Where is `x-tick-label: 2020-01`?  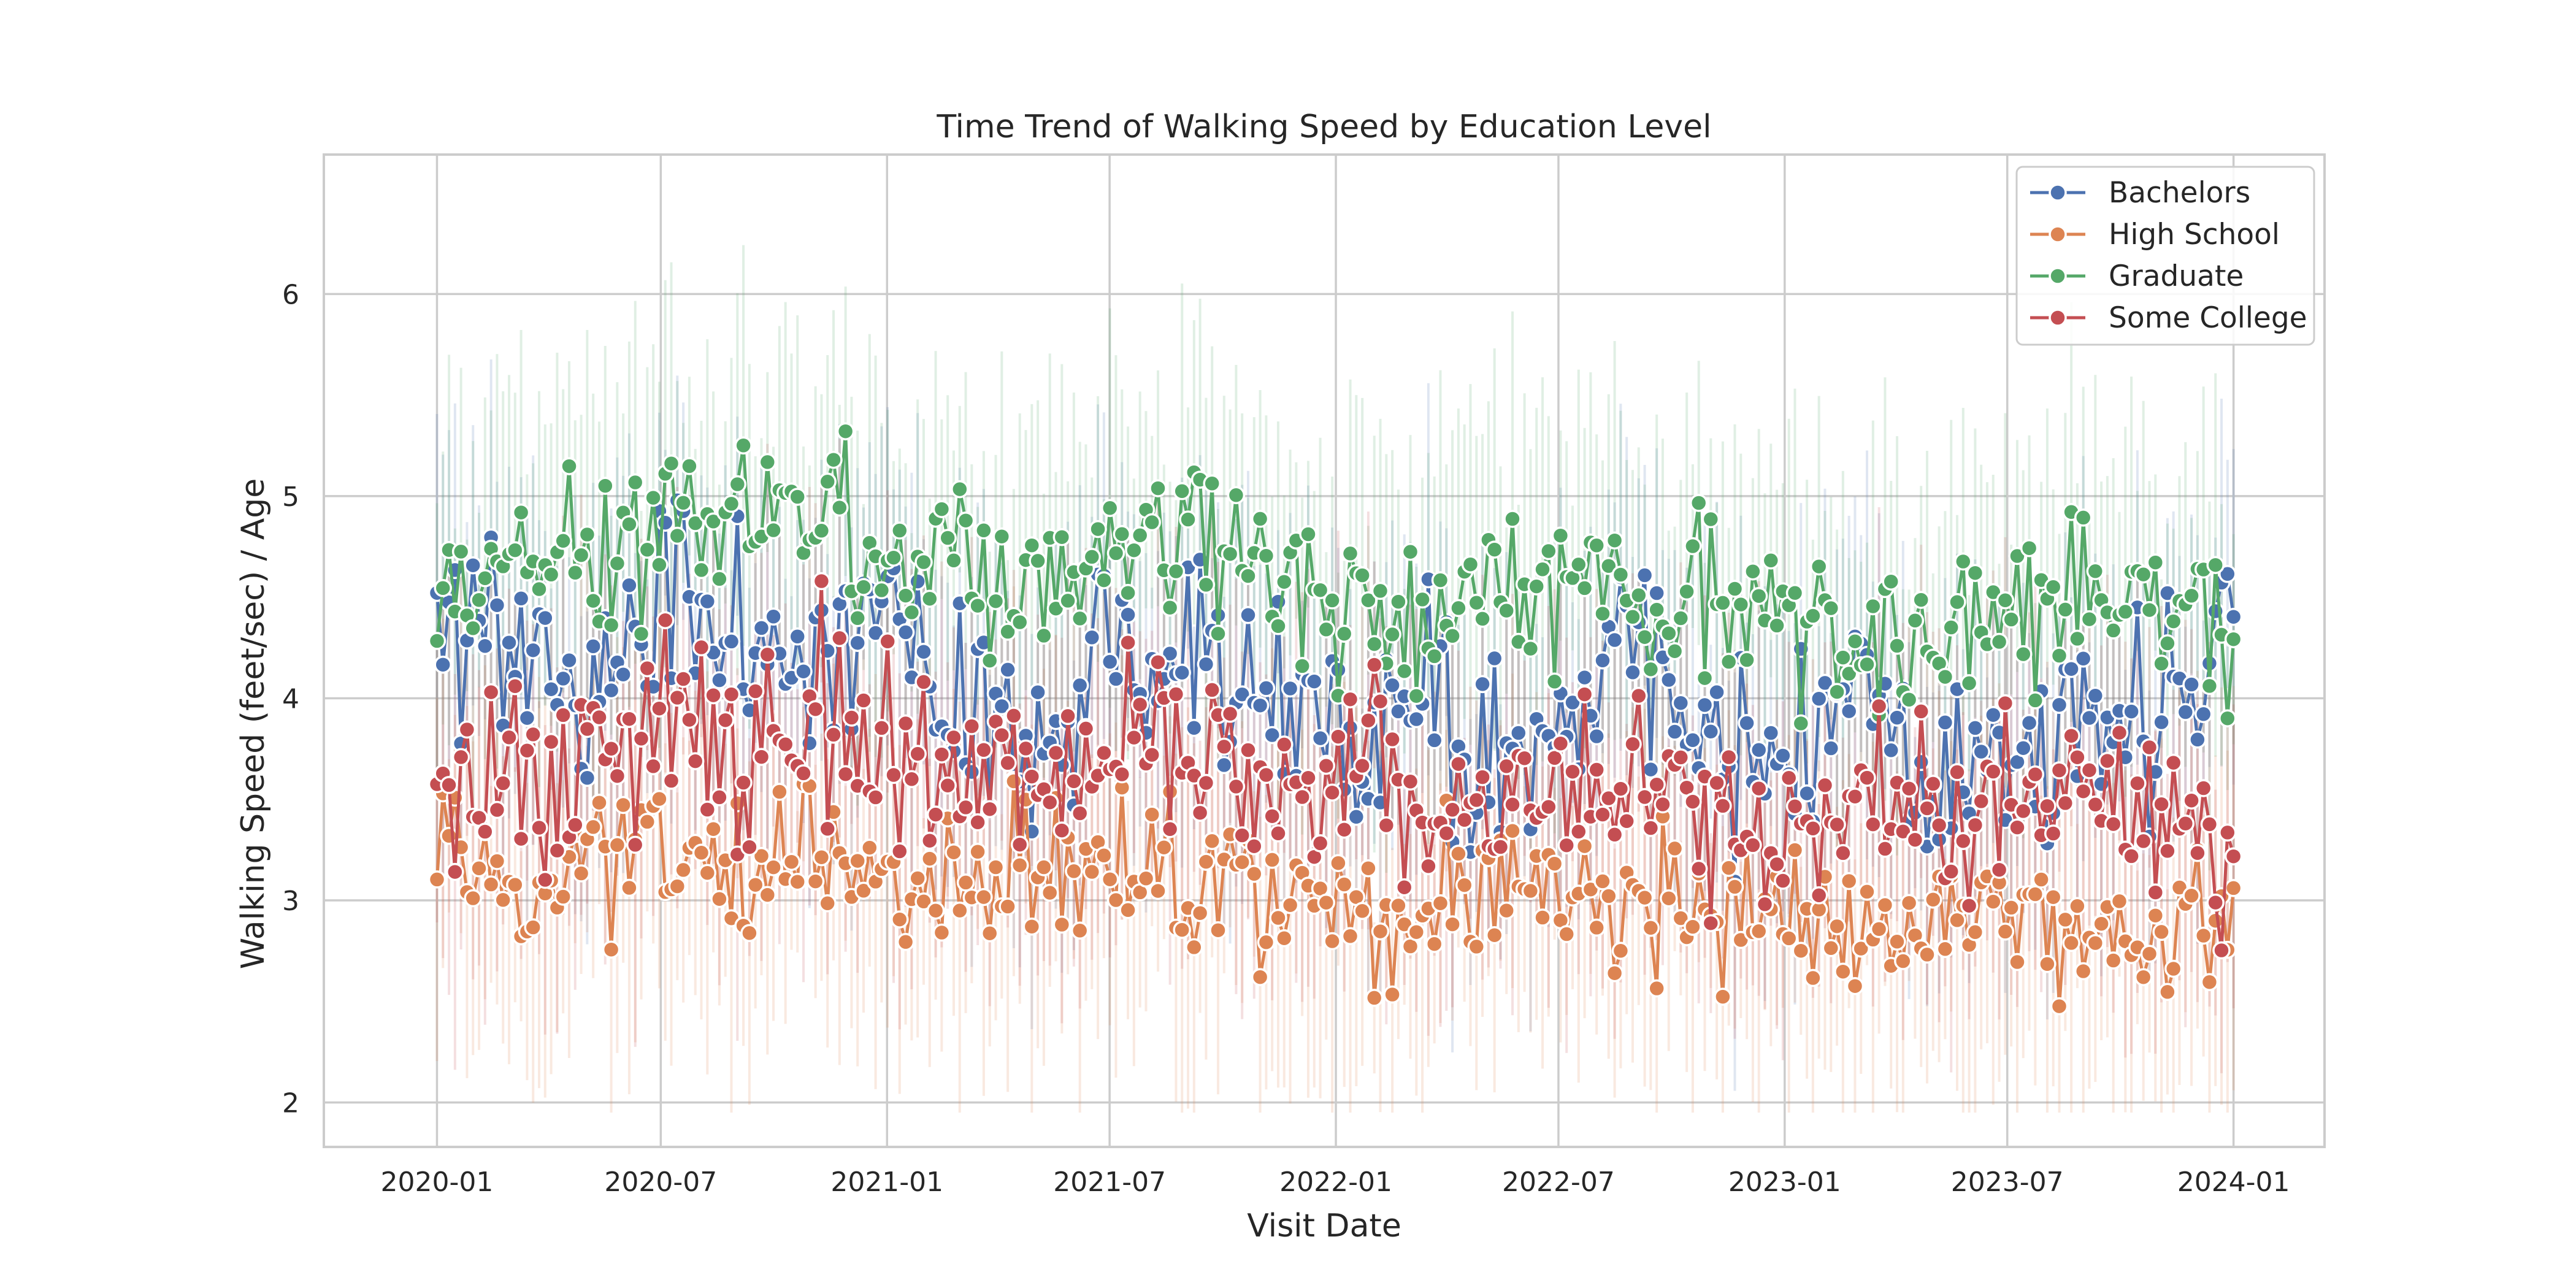
x-tick-label: 2020-01 is located at coordinates (437, 1182).